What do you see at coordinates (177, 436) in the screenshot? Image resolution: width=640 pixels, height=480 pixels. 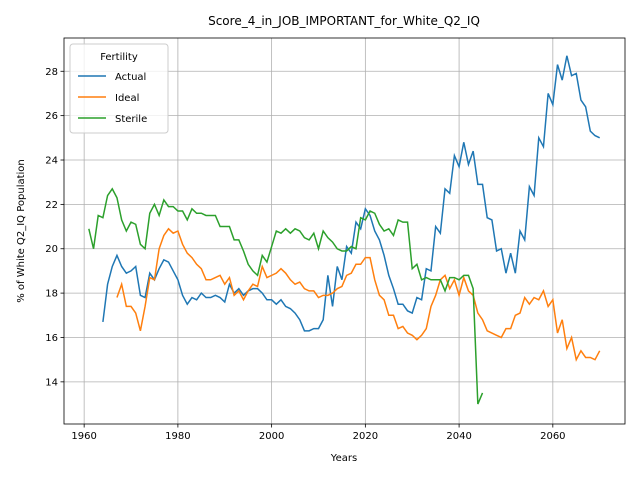 I see `x-tick-label: 1980` at bounding box center [177, 436].